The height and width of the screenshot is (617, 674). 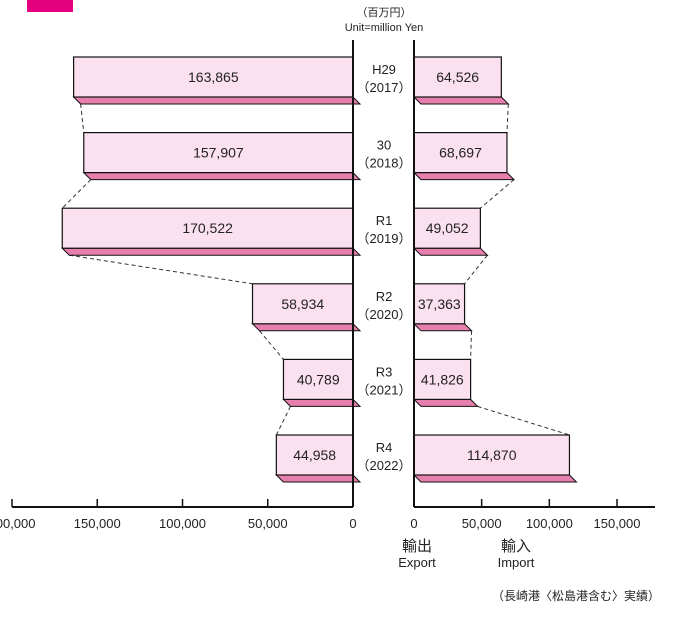 What do you see at coordinates (576, 595) in the screenshot?
I see `footnote: （長崎港〈松島港含む〉実績）` at bounding box center [576, 595].